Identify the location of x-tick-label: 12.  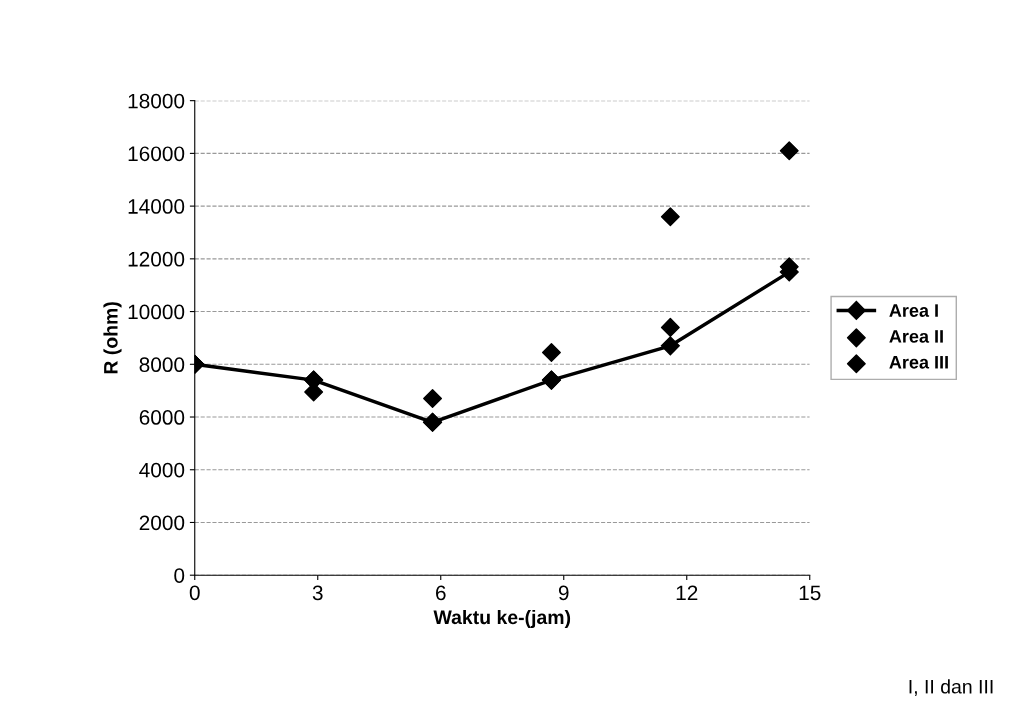
(687, 593).